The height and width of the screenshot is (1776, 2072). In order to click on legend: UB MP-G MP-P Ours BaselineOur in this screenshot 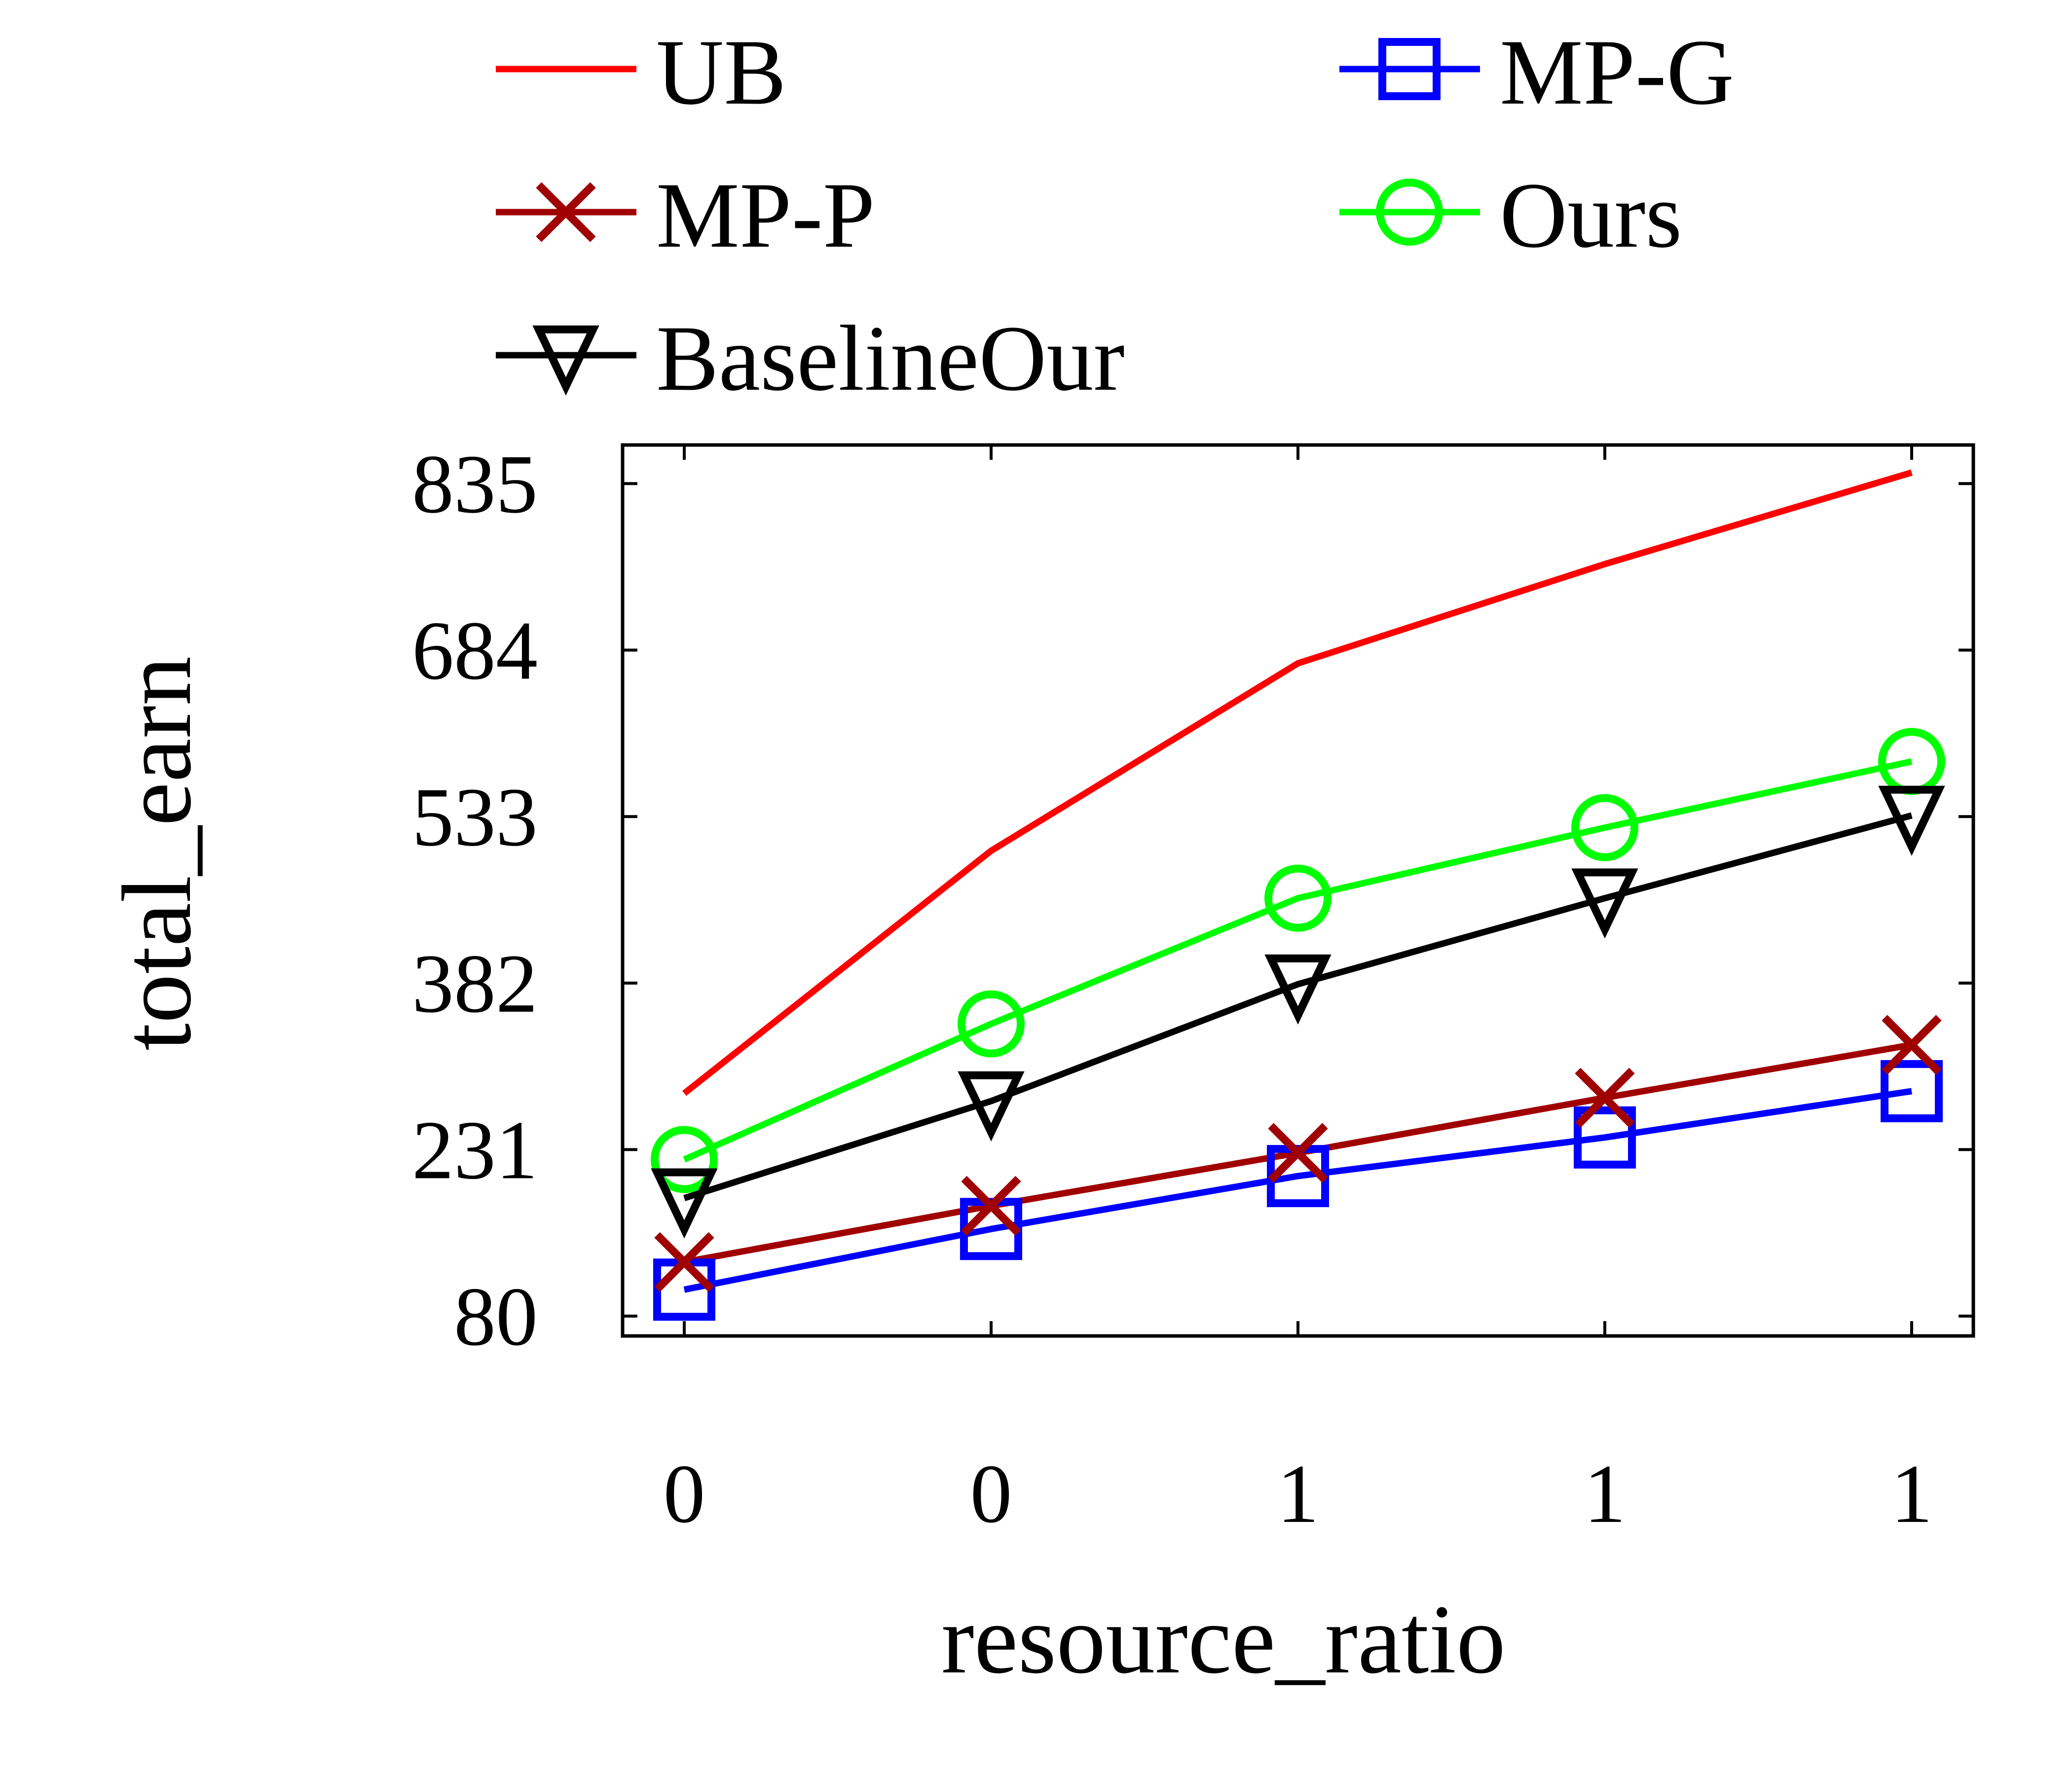, I will do `click(1115, 216)`.